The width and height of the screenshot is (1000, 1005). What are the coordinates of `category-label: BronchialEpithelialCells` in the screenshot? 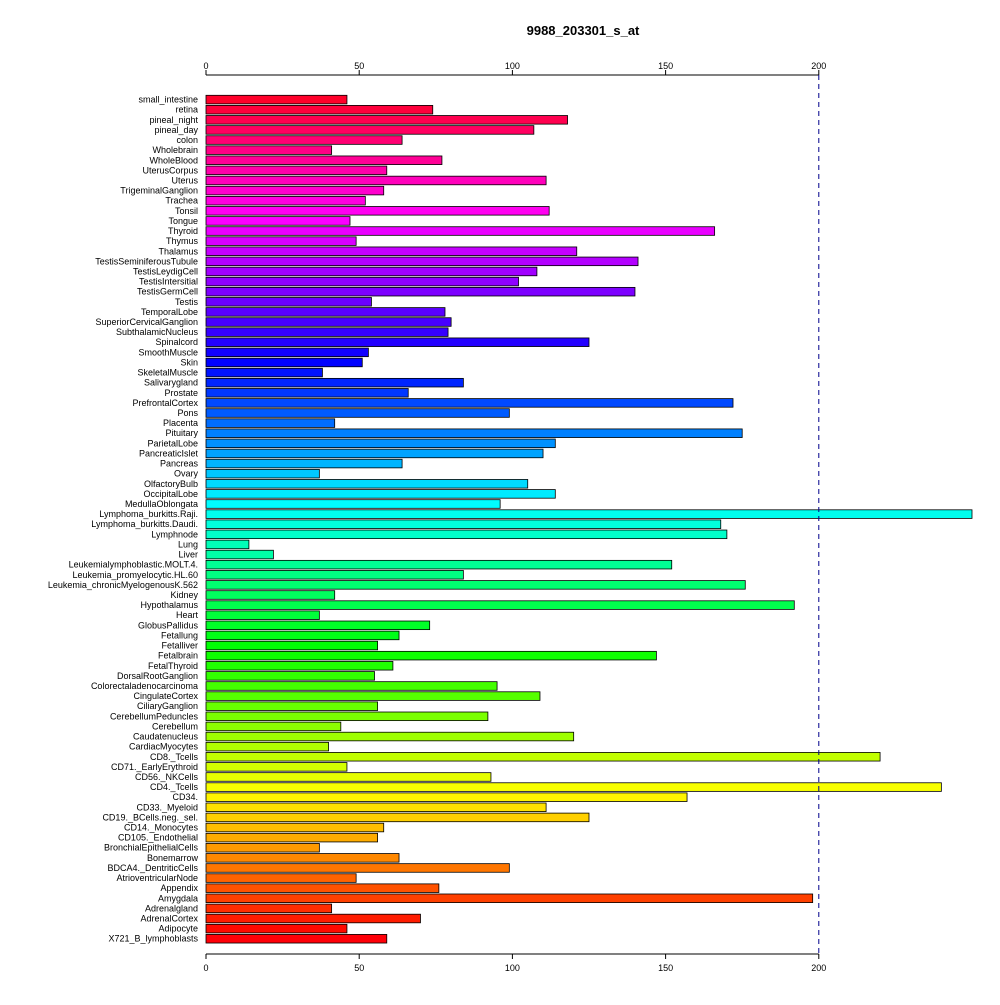 It's located at (151, 848).